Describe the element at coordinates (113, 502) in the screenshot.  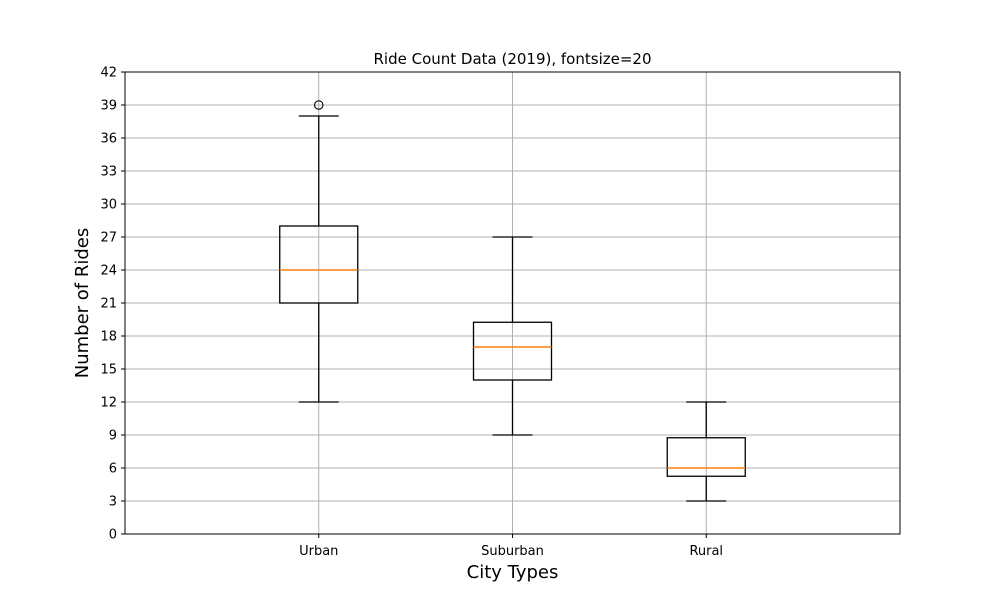
I see `y-tick-label: 3` at that location.